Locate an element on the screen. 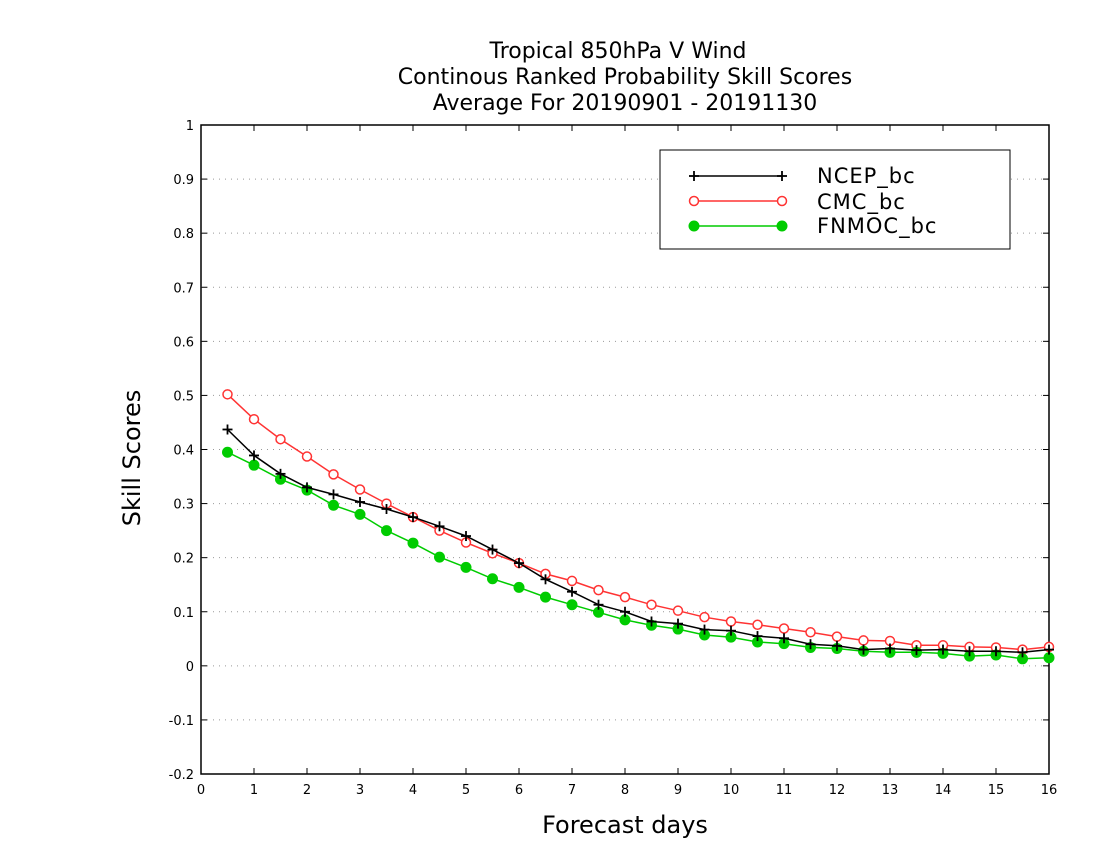 This screenshot has width=1100, height=850. y-tick-label: -0.2 is located at coordinates (181, 775).